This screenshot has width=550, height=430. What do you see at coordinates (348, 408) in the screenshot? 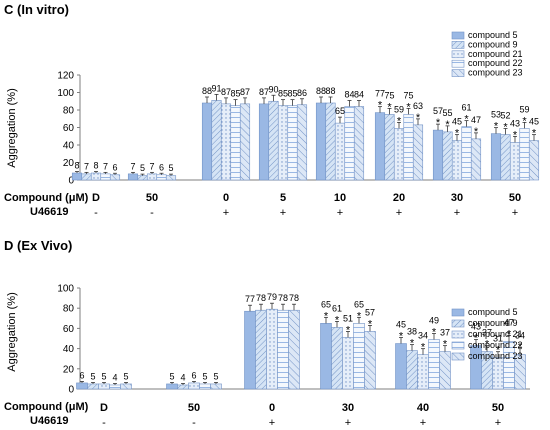
I see `x-tick-label: 30` at bounding box center [348, 408].